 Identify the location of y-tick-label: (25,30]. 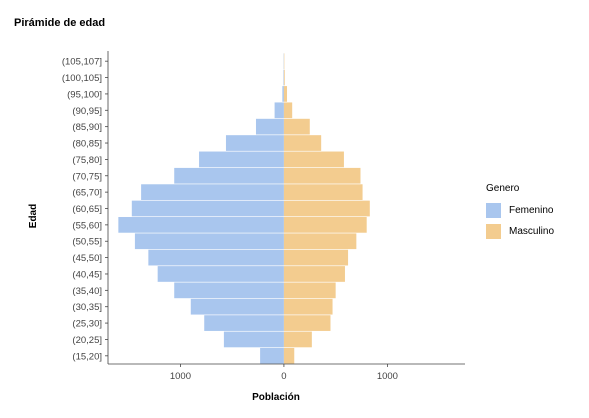
(87, 324).